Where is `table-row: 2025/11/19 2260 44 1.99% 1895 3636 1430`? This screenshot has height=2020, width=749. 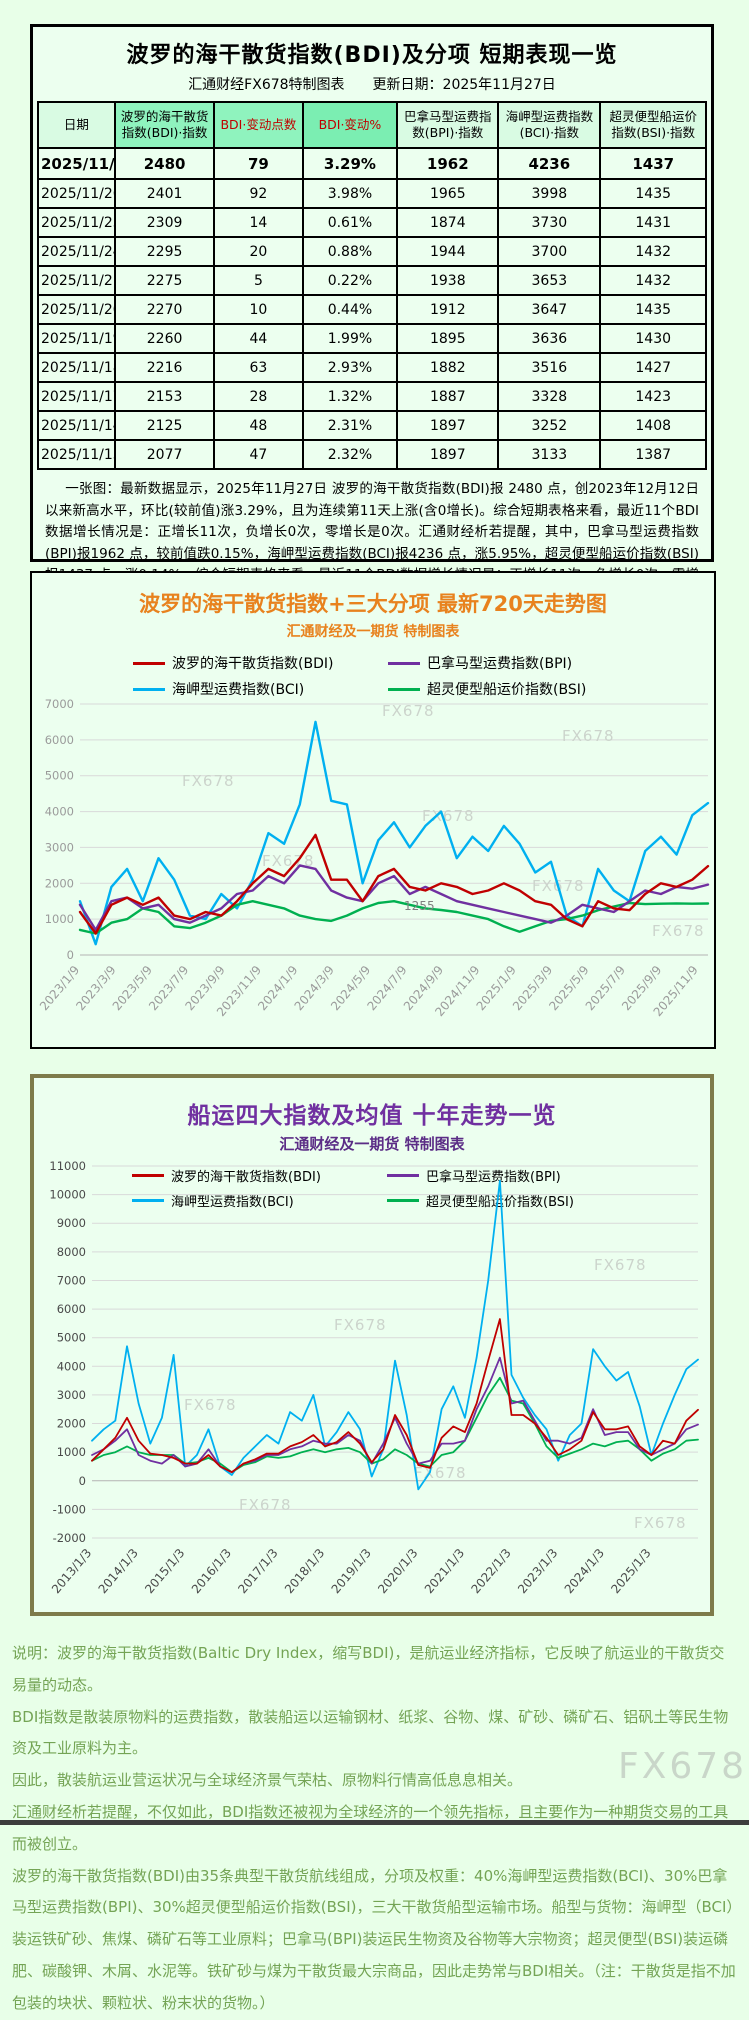
table-row: 2025/11/19 2260 44 1.99% 1895 3636 1430 is located at coordinates (372, 338).